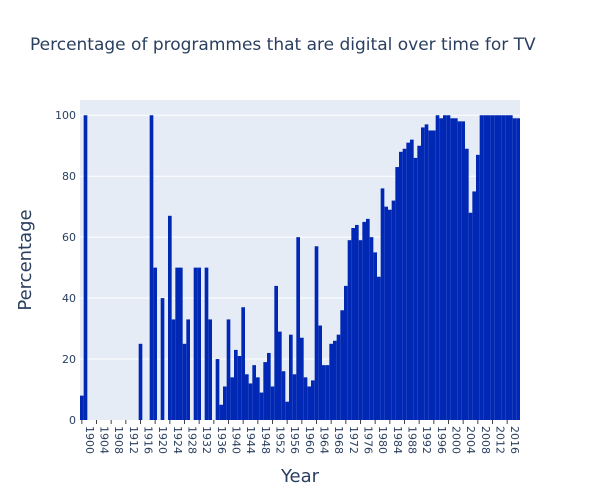 The height and width of the screenshot is (500, 600). What do you see at coordinates (338, 440) in the screenshot?
I see `x-tick-label: 1968` at bounding box center [338, 440].